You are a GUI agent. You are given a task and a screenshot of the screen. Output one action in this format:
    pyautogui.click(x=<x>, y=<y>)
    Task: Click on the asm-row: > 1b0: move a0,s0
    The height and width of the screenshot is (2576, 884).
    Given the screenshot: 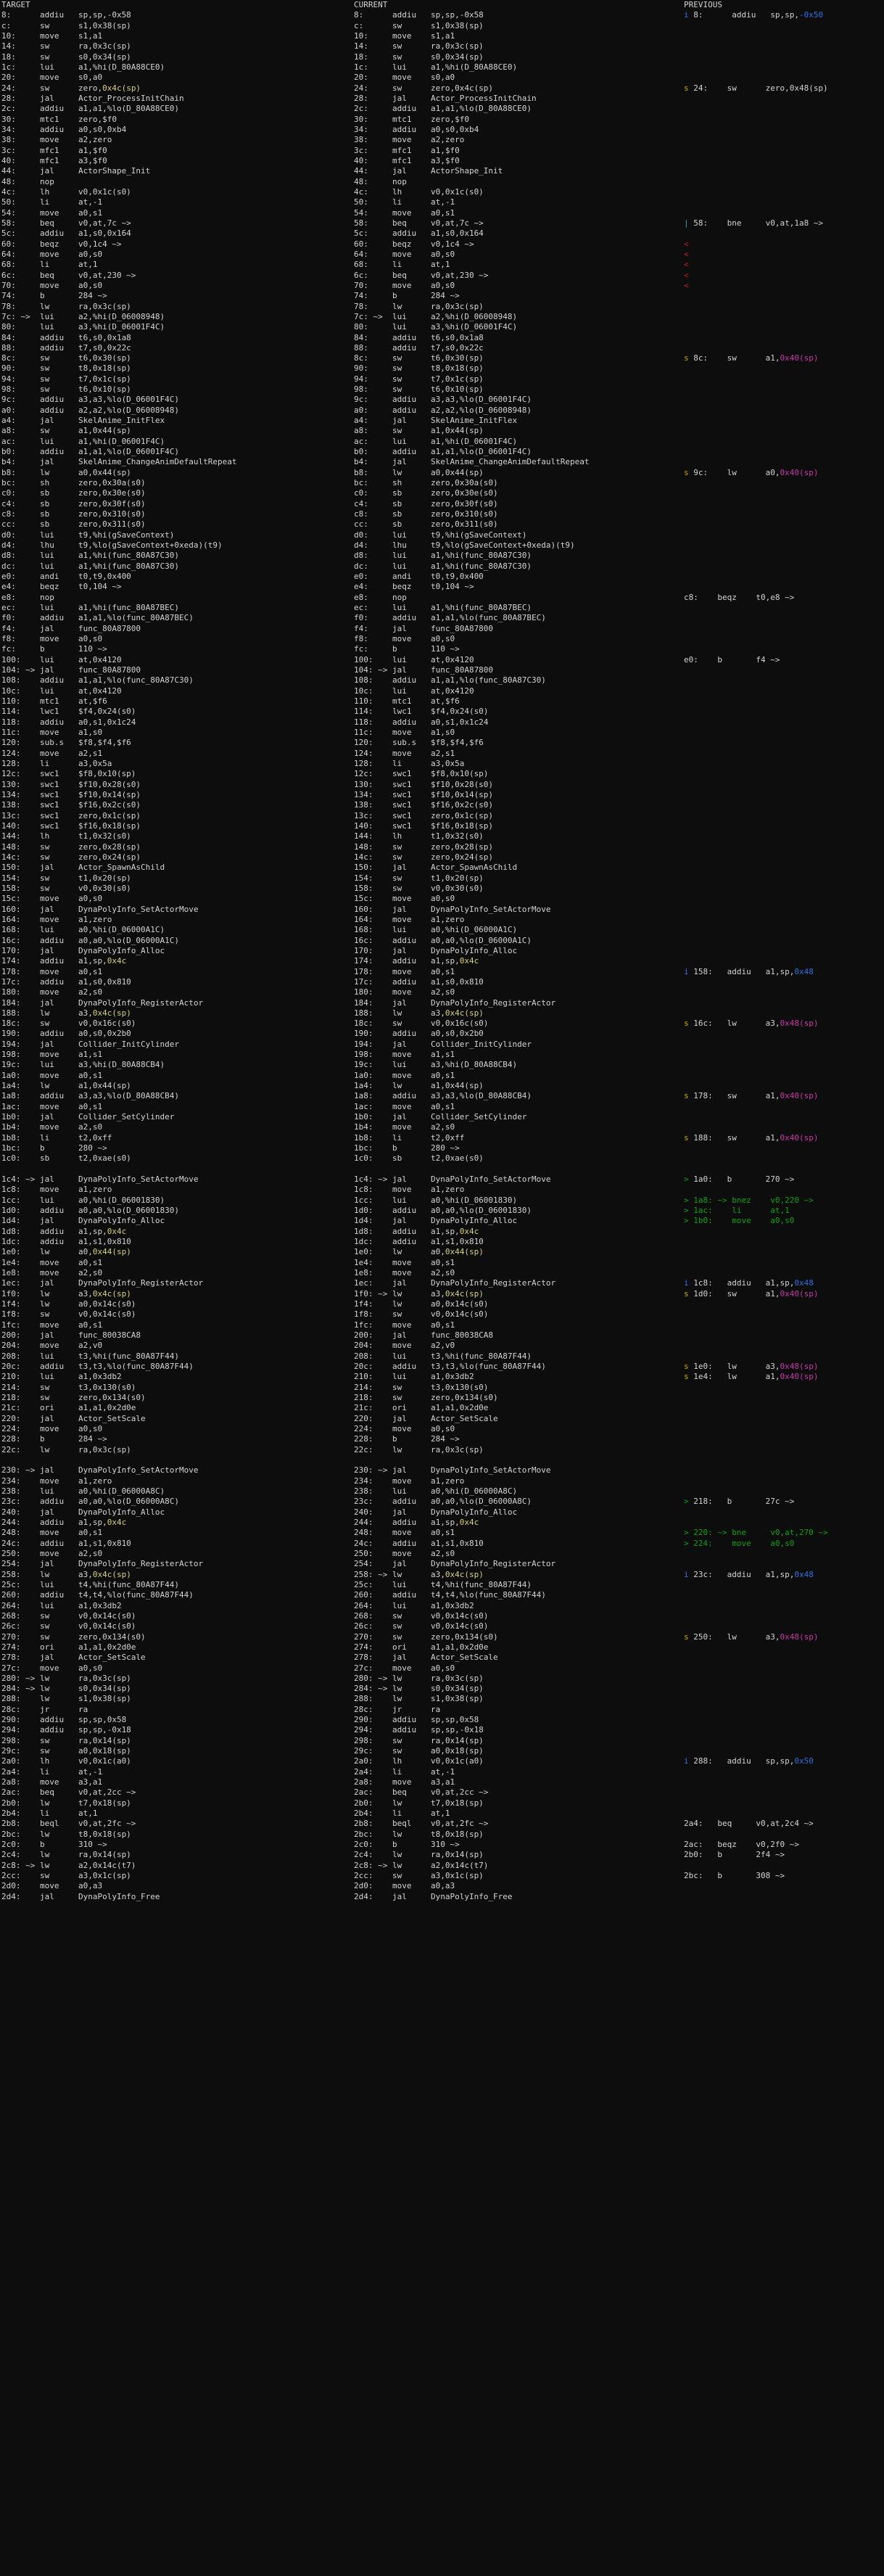 What is the action you would take?
    pyautogui.click(x=784, y=1221)
    